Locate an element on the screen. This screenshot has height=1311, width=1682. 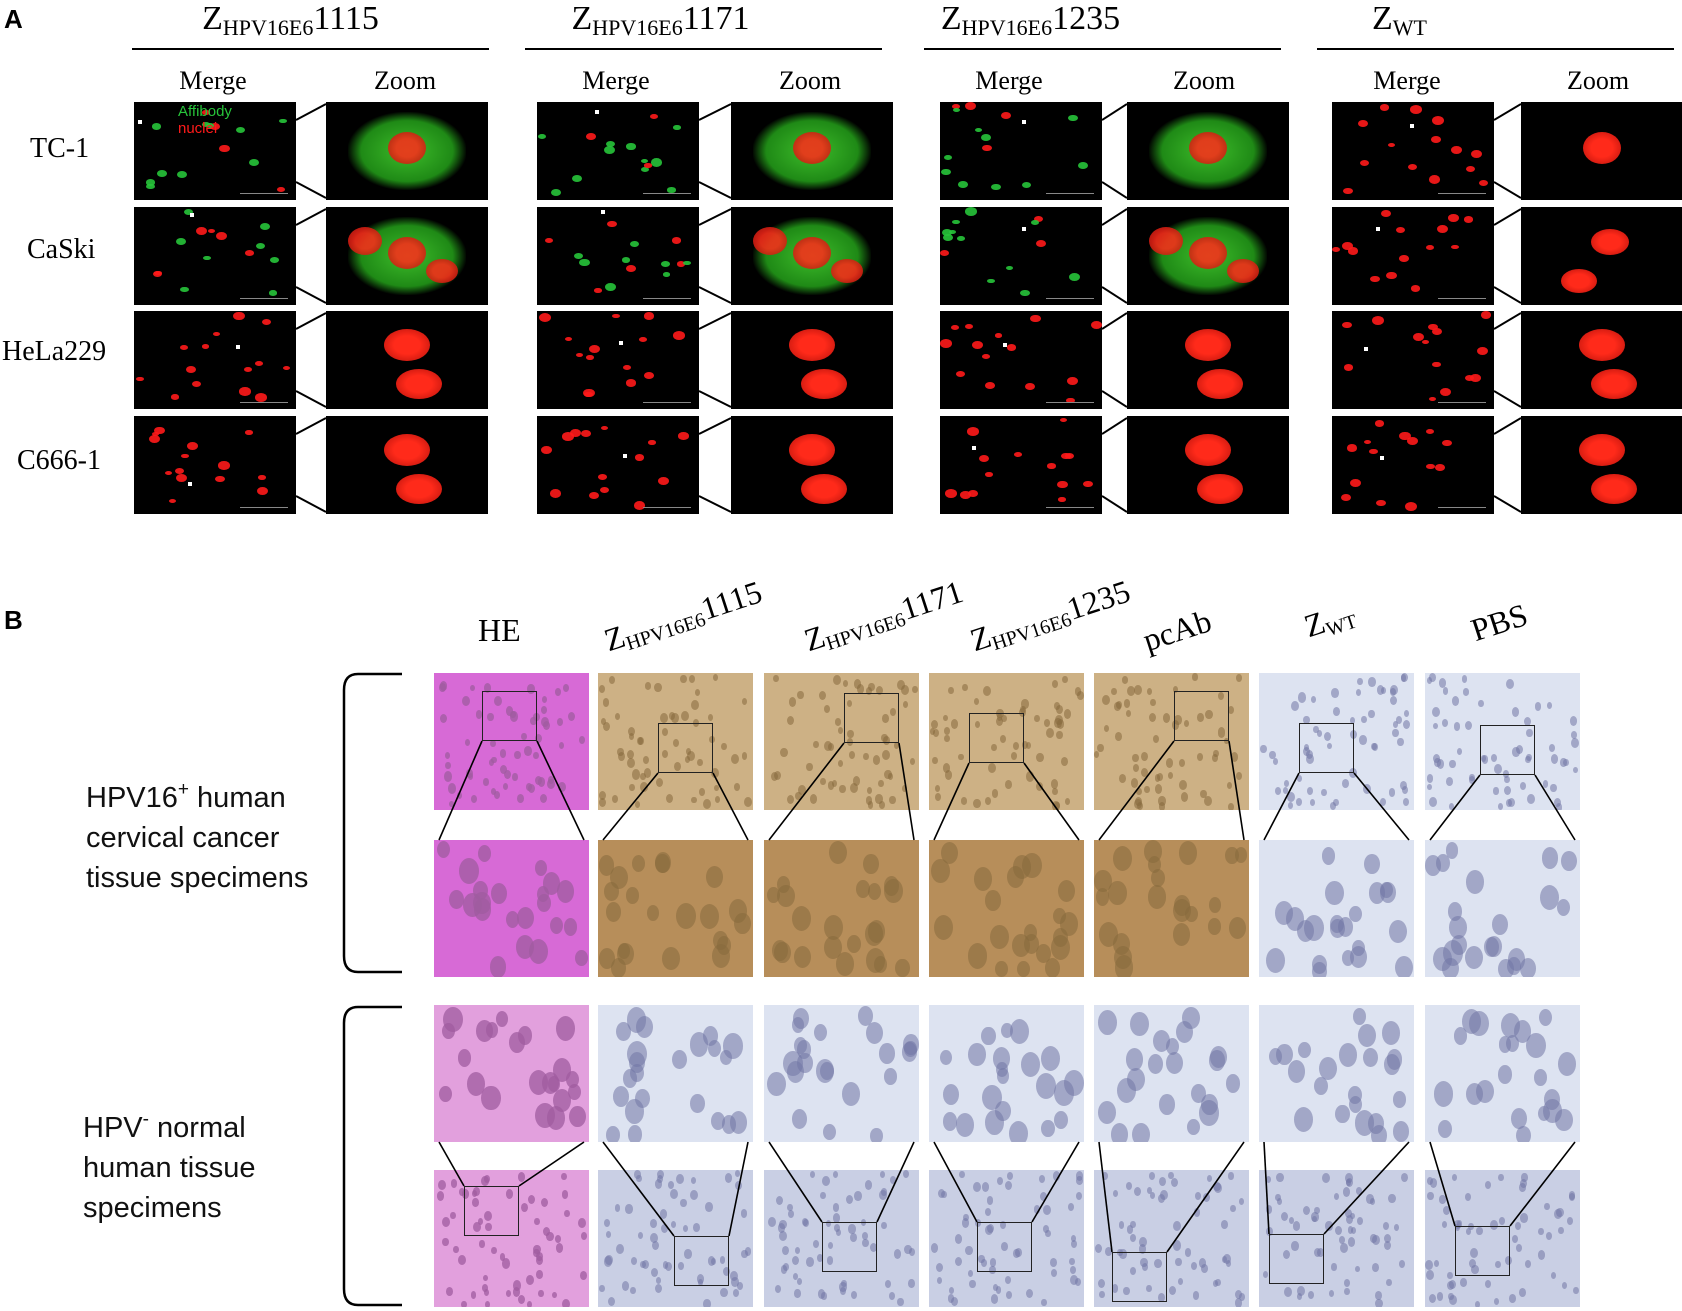
scale-bar is located at coordinates (1462, 193).